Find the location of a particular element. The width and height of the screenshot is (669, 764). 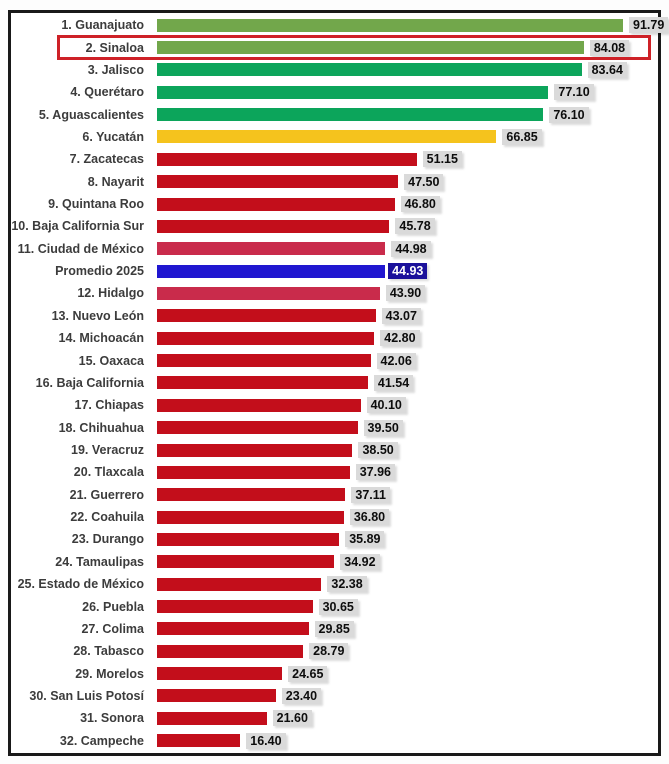

bar-row: 28. Tabasco 28.79 is located at coordinates (333, 651).